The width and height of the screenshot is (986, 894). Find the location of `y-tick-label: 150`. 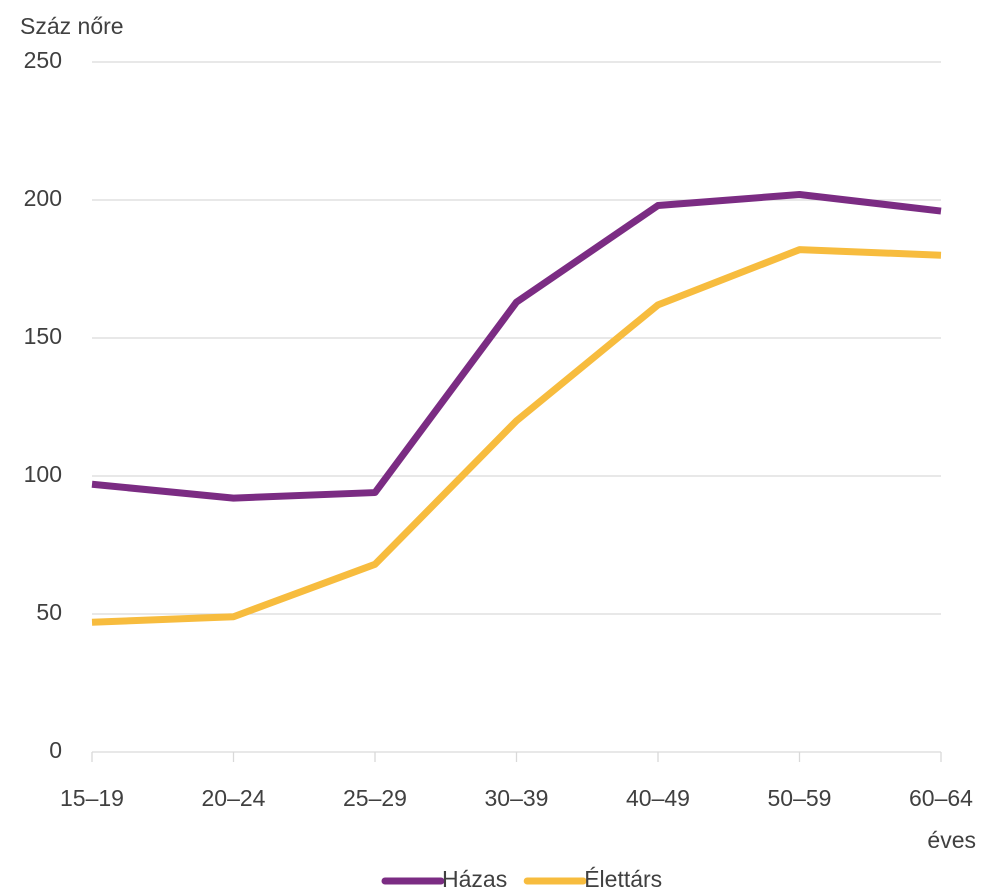

y-tick-label: 150 is located at coordinates (43, 336).